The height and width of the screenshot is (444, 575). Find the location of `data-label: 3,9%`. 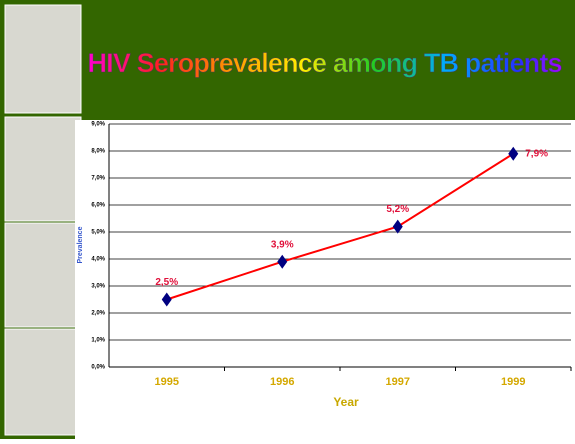

data-label: 3,9% is located at coordinates (282, 244).